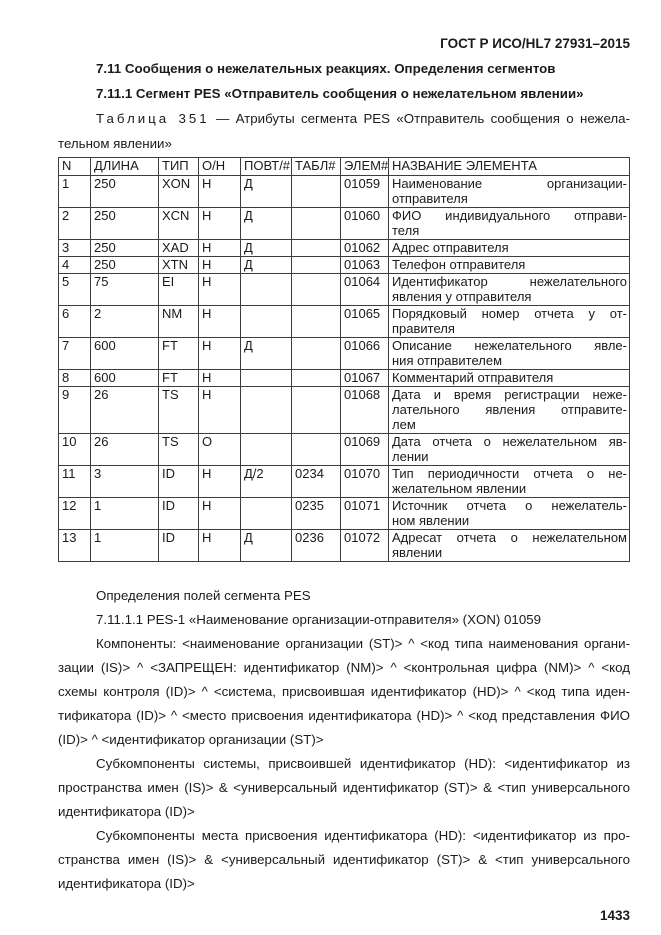  What do you see at coordinates (364, 289) in the screenshot?
I see `cell-element-num: 01064` at bounding box center [364, 289].